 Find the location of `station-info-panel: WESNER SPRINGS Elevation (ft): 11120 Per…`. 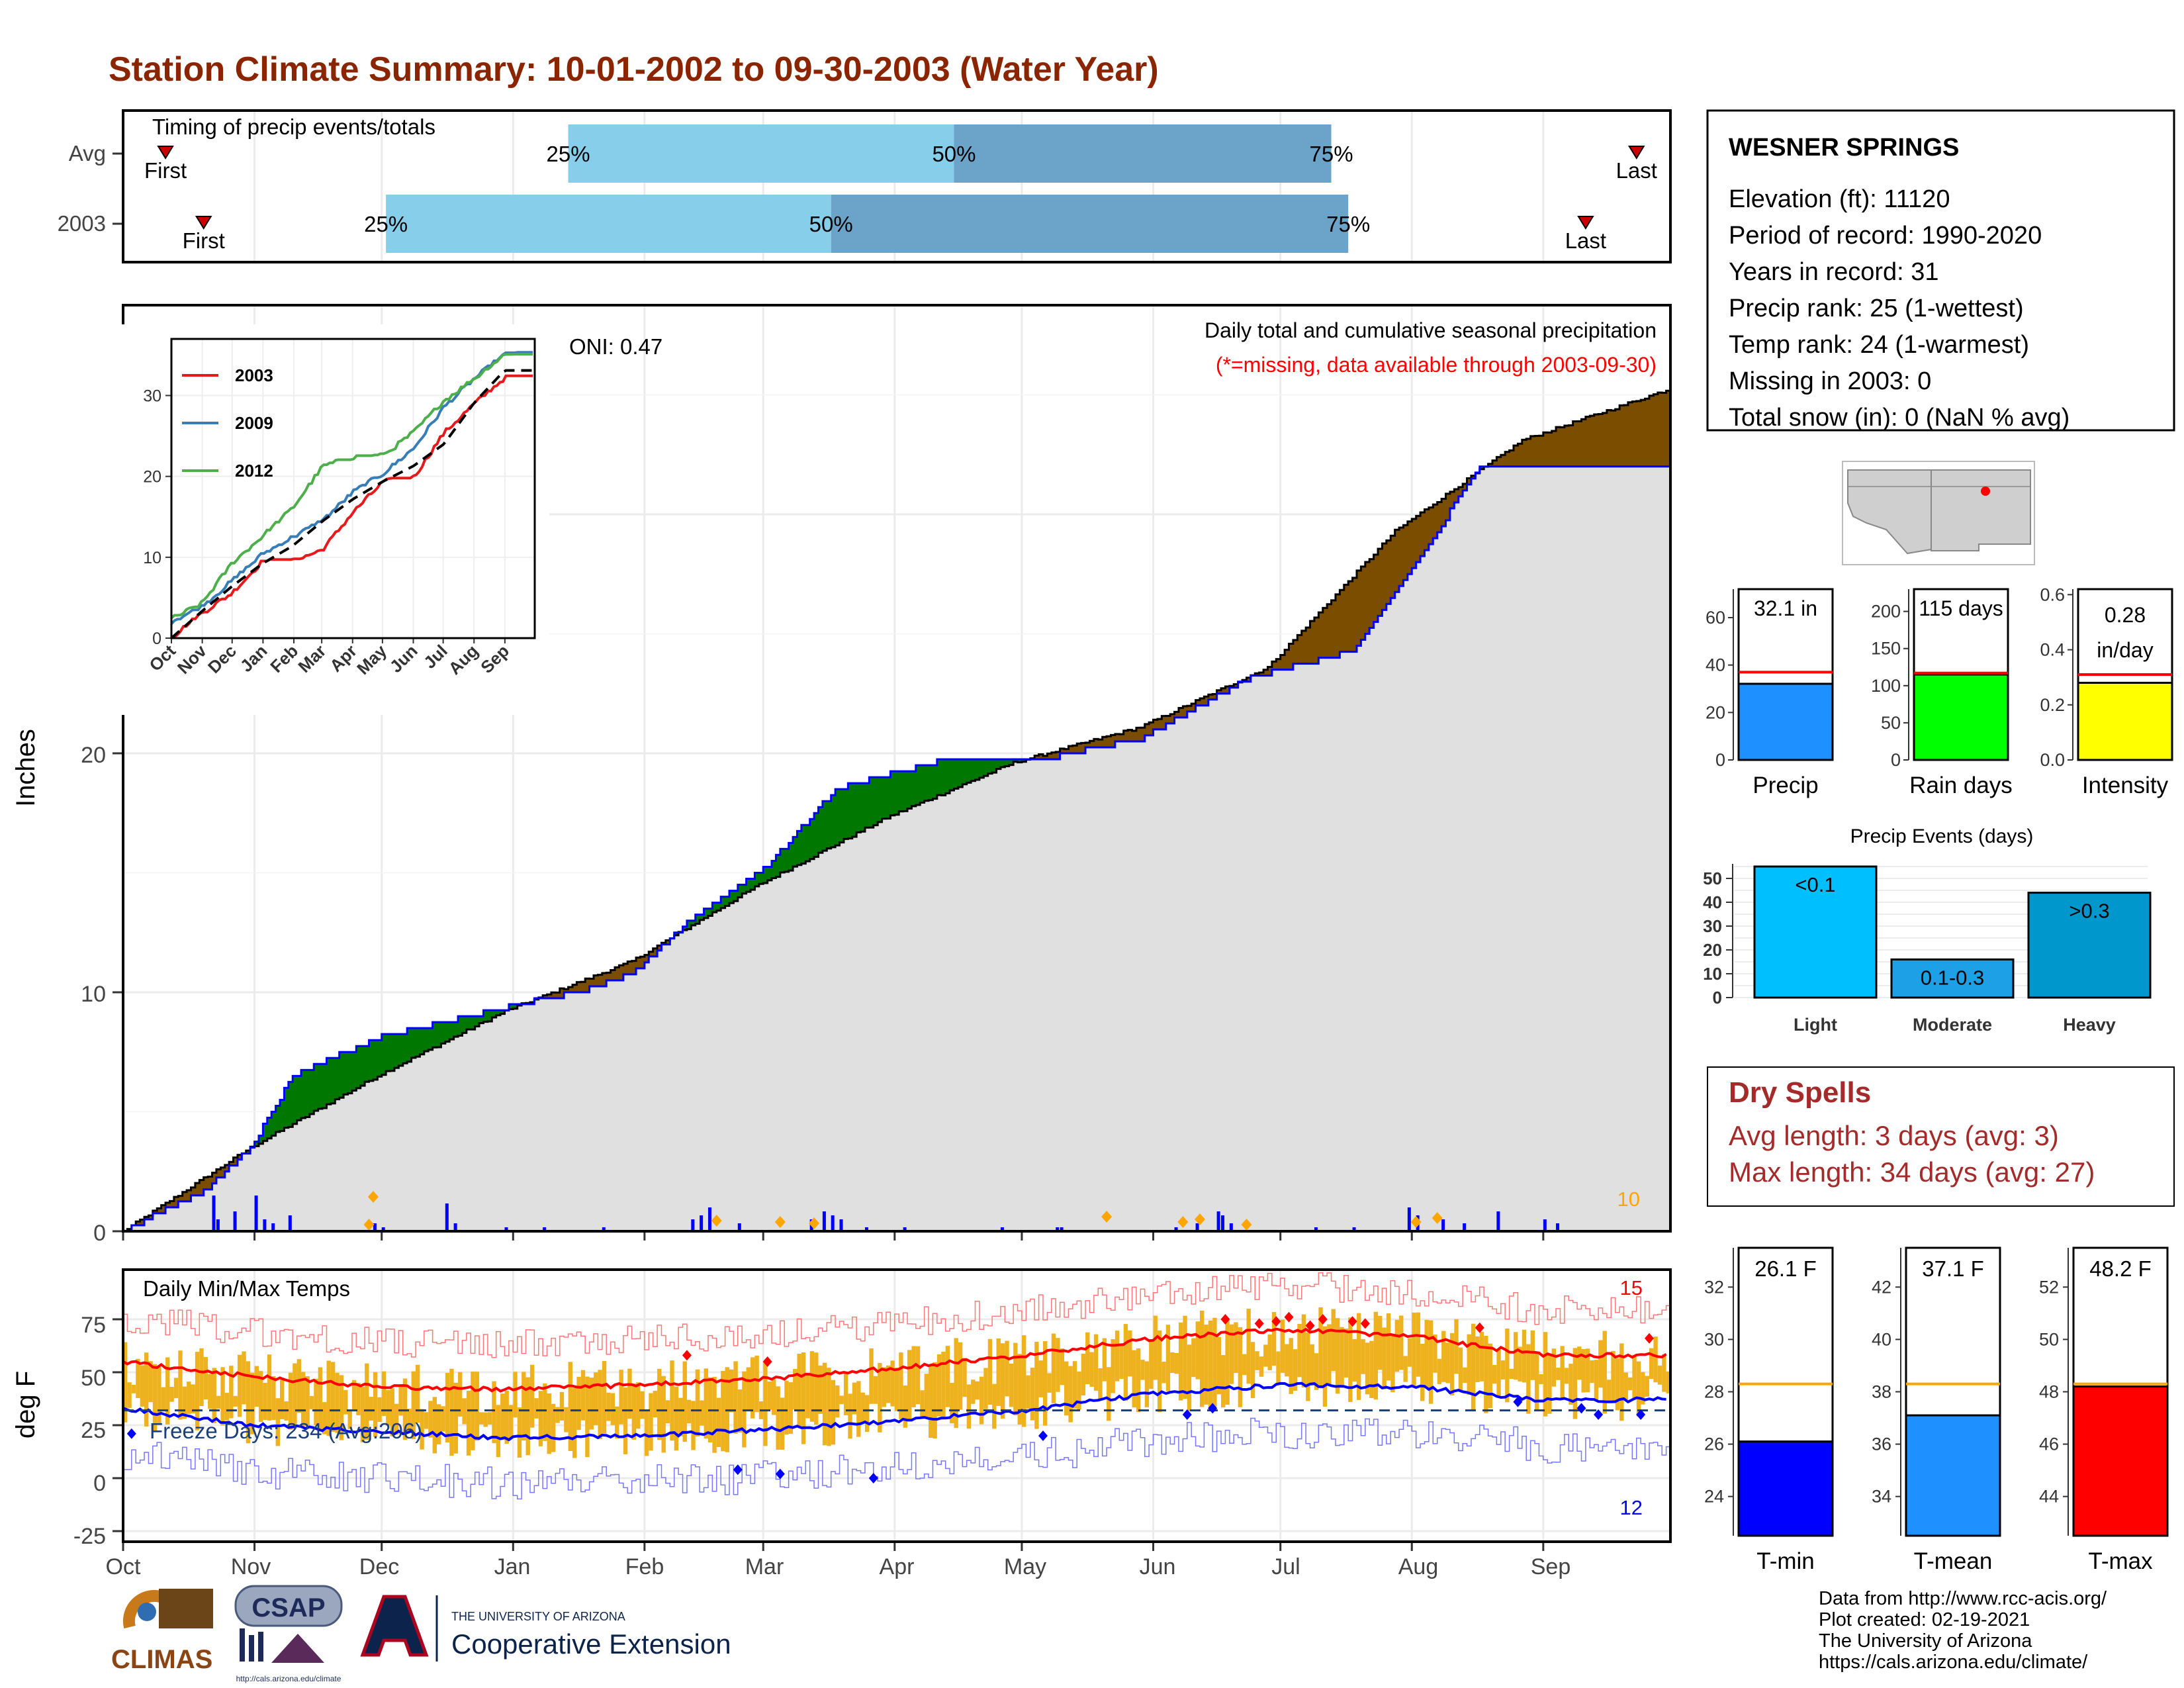

station-info-panel: WESNER SPRINGS Elevation (ft): 11120 Per… is located at coordinates (1940, 270).